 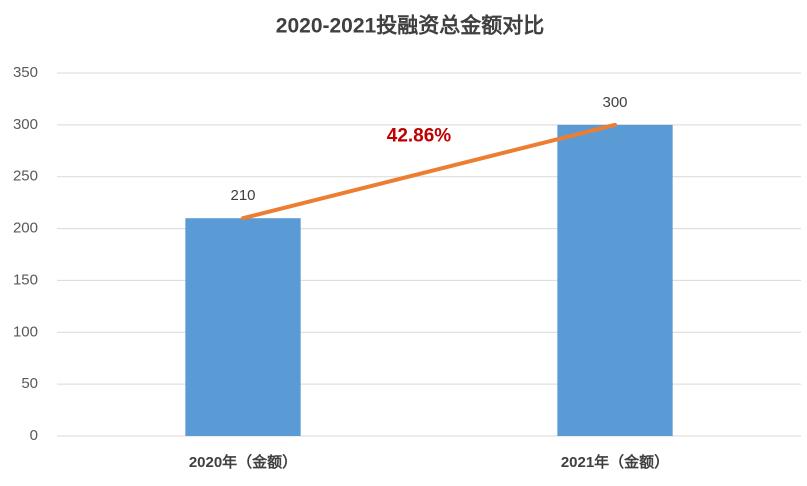 I want to click on chart-title: 2020-2021投融资总金额对比, so click(x=410, y=26).